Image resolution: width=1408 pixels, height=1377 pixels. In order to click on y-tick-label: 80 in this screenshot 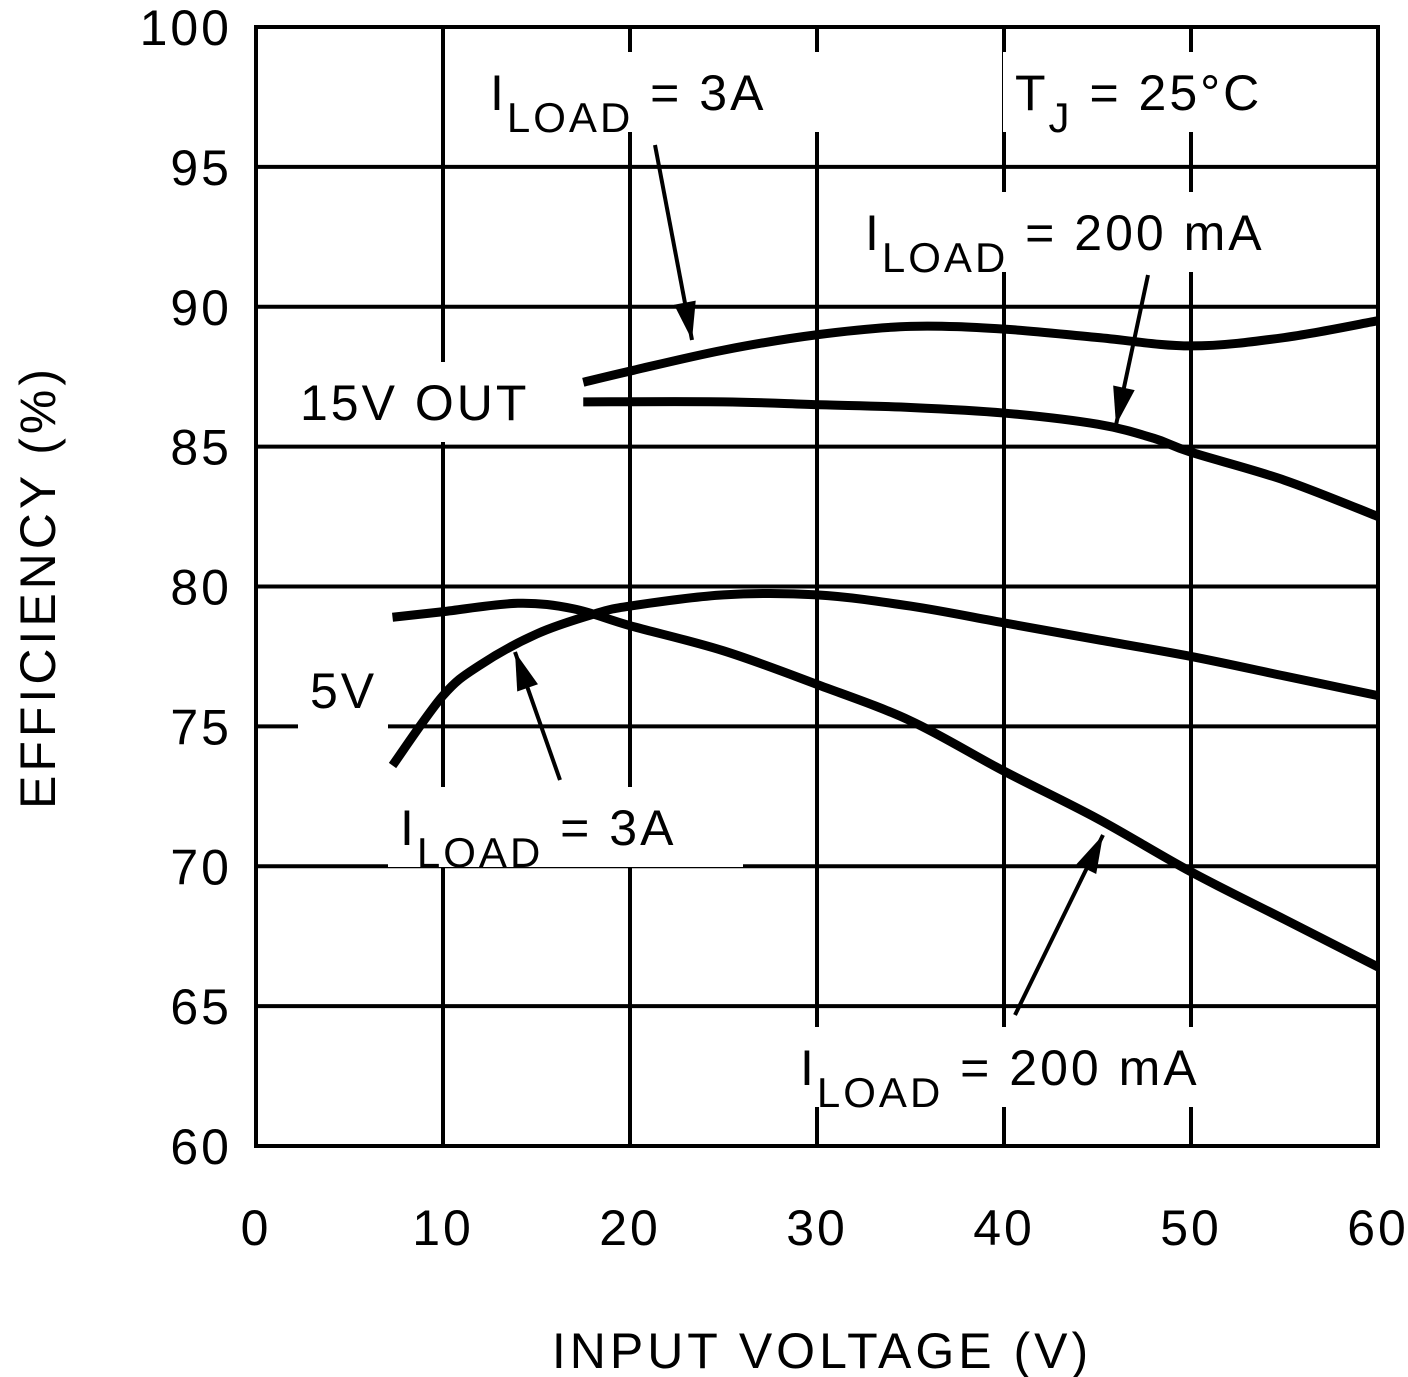, I will do `click(201, 588)`.